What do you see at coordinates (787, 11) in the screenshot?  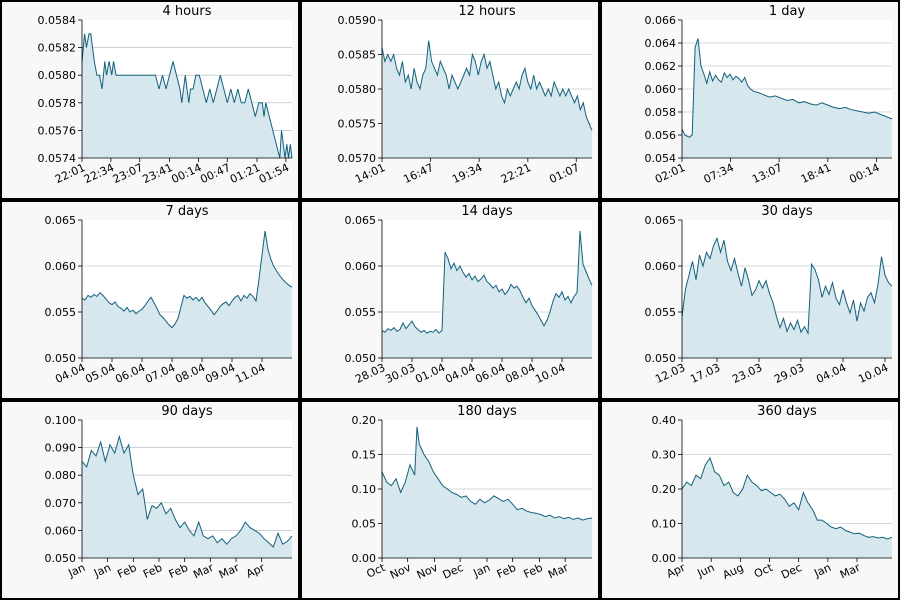 I see `chart-title: 1 day` at bounding box center [787, 11].